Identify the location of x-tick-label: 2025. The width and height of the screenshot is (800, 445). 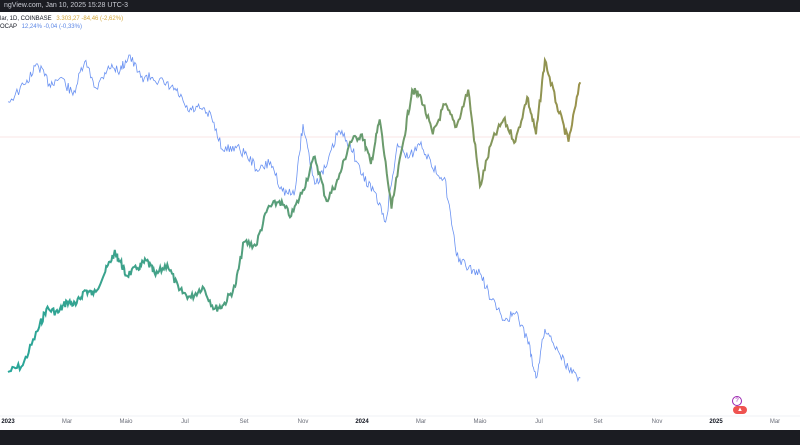
(716, 422).